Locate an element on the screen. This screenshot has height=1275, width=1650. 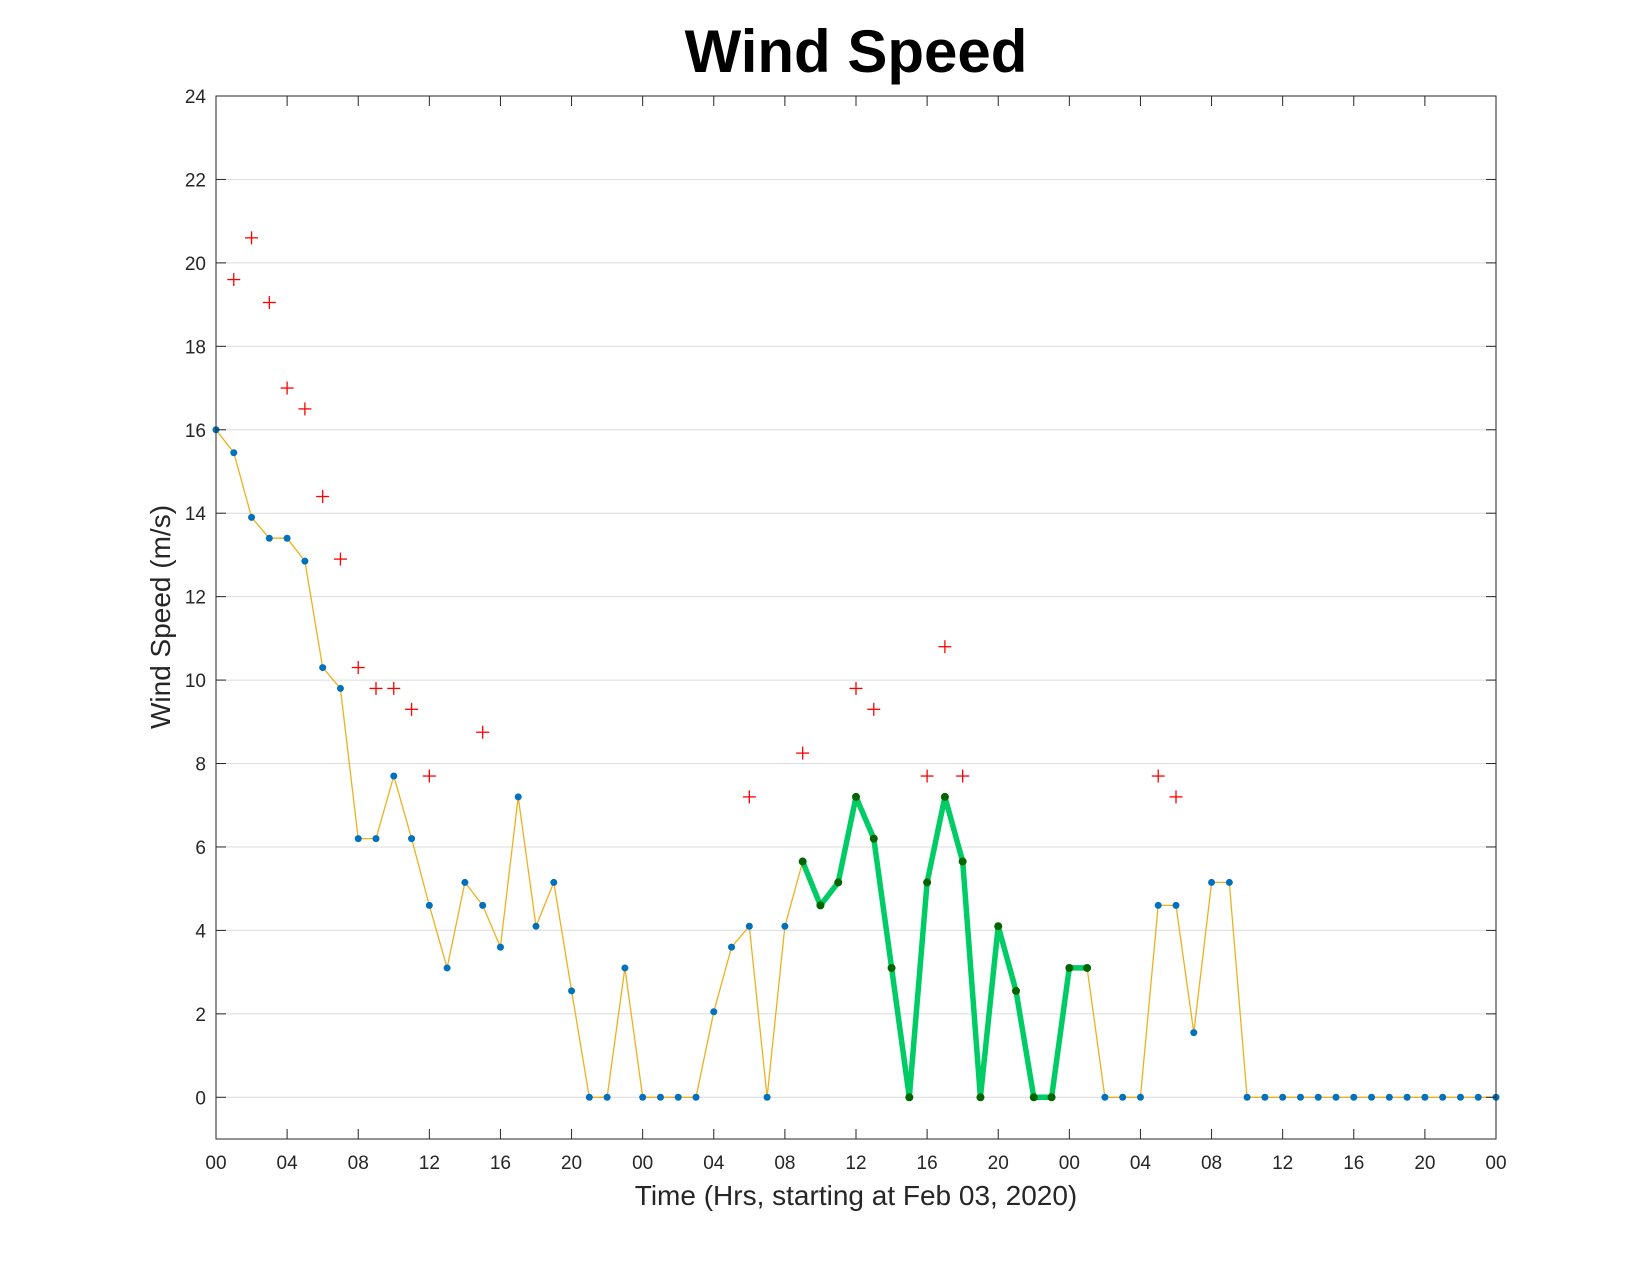
y-tick-label: 22 is located at coordinates (195, 180).